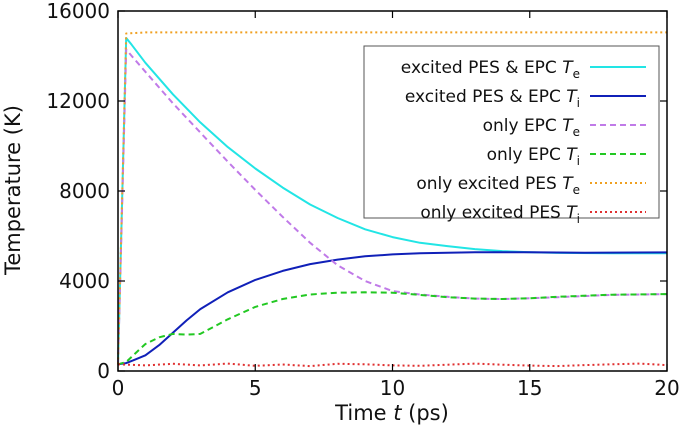 The height and width of the screenshot is (431, 685). What do you see at coordinates (84, 281) in the screenshot?
I see `y-tick-label: 4000` at bounding box center [84, 281].